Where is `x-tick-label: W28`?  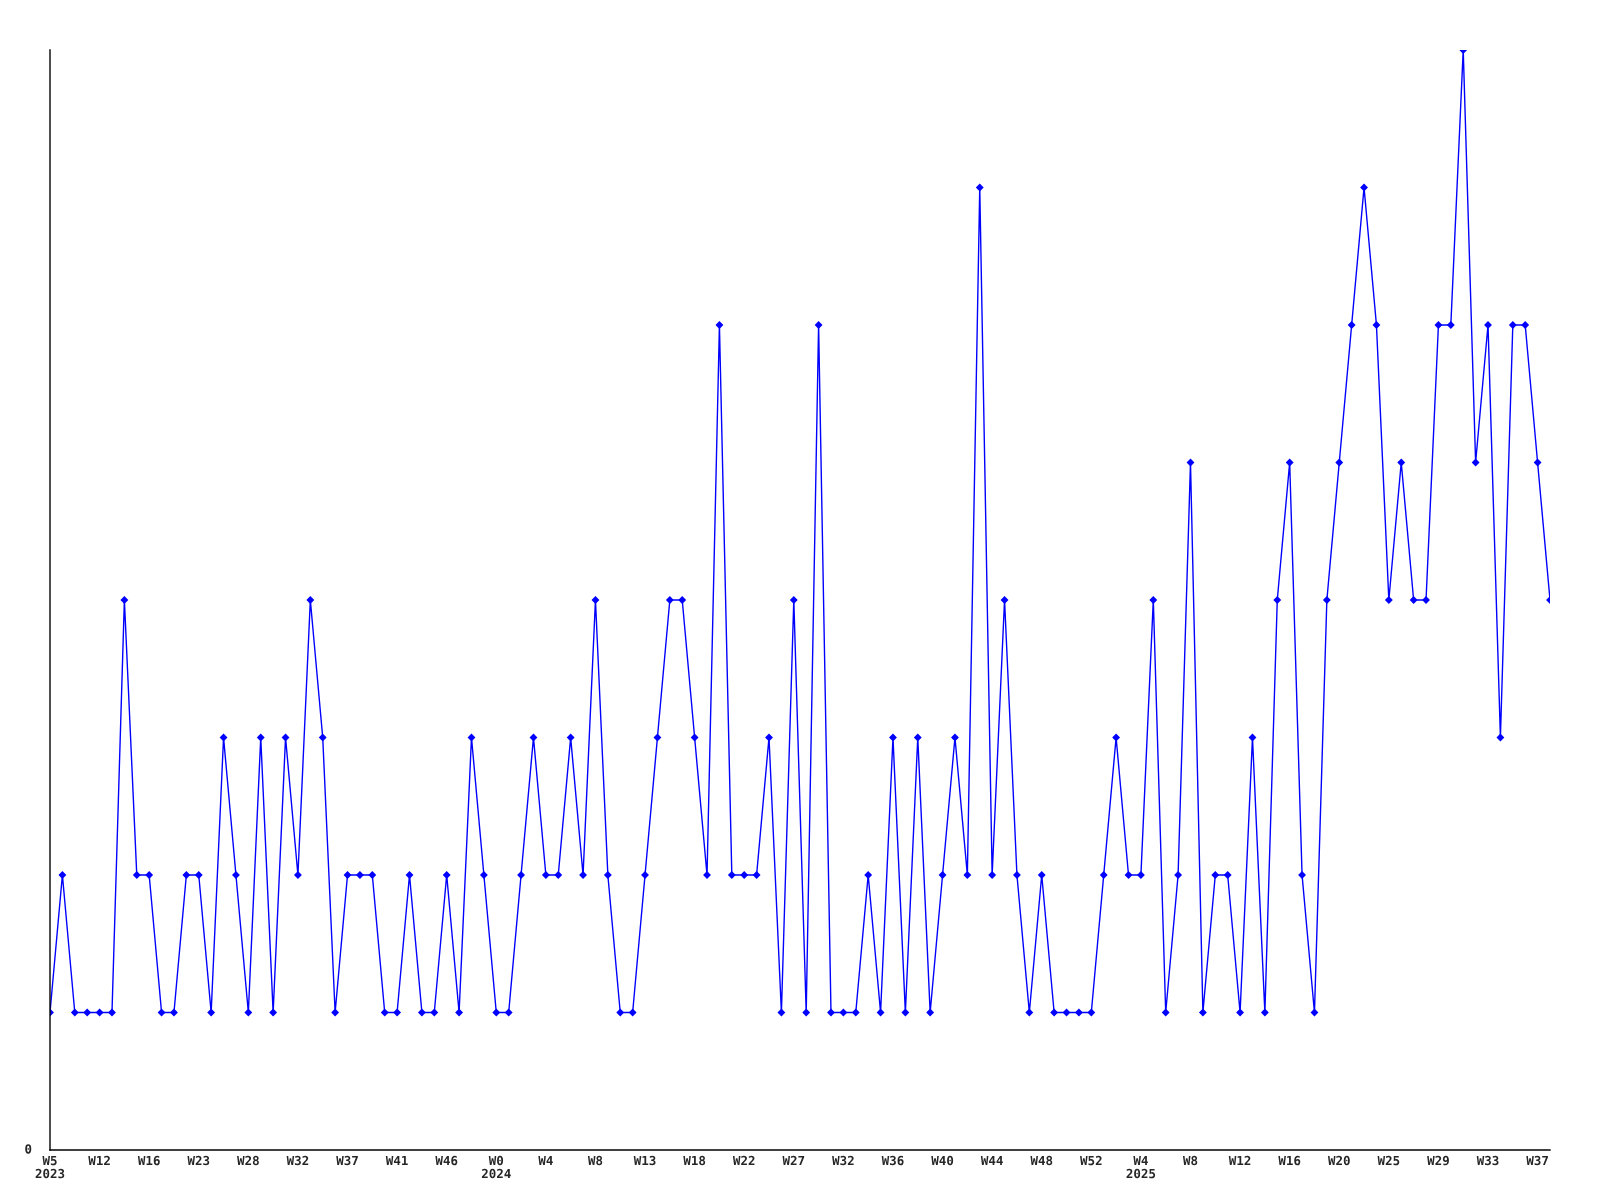 x-tick-label: W28 is located at coordinates (248, 1160).